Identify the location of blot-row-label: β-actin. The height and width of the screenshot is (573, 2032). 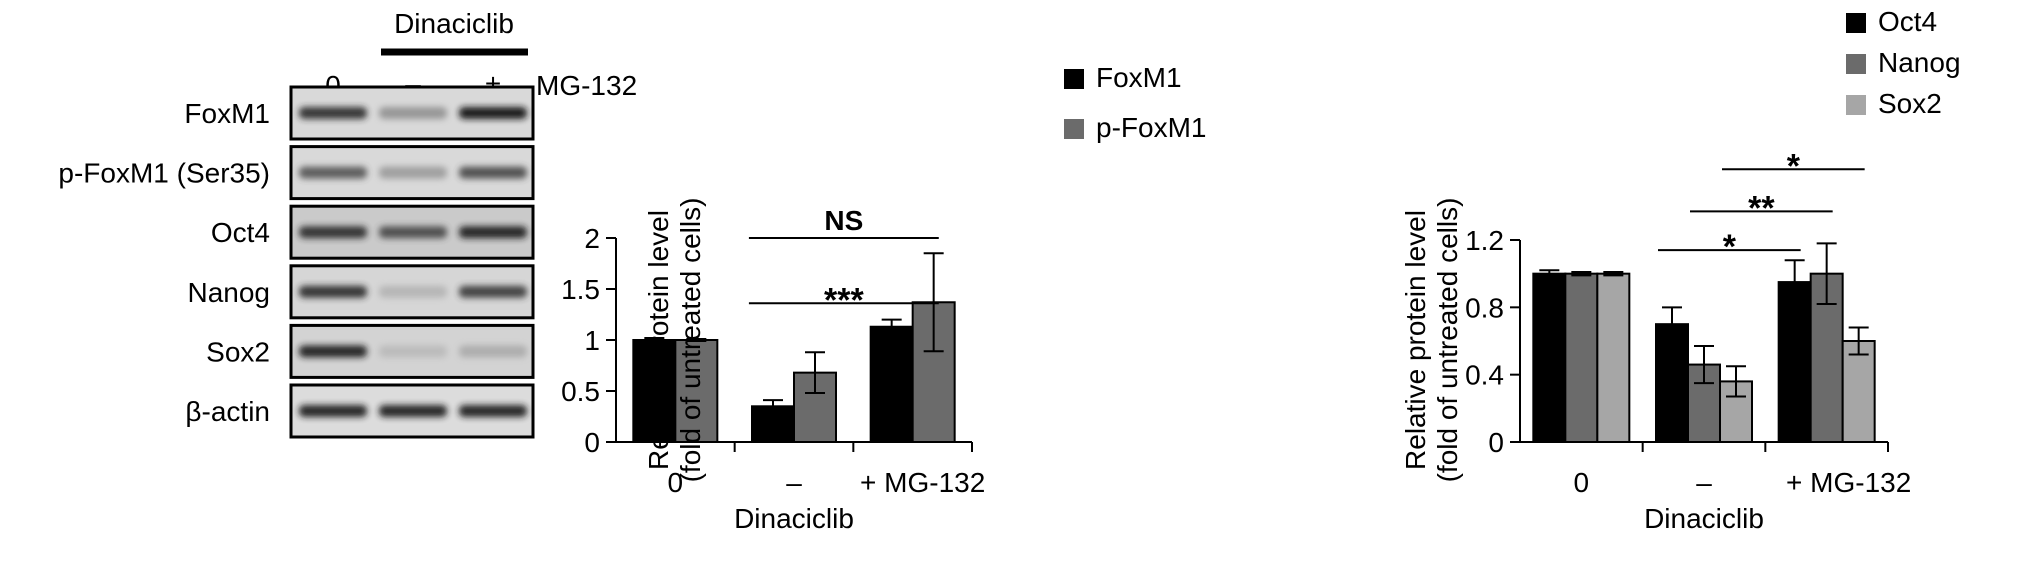
(227, 411).